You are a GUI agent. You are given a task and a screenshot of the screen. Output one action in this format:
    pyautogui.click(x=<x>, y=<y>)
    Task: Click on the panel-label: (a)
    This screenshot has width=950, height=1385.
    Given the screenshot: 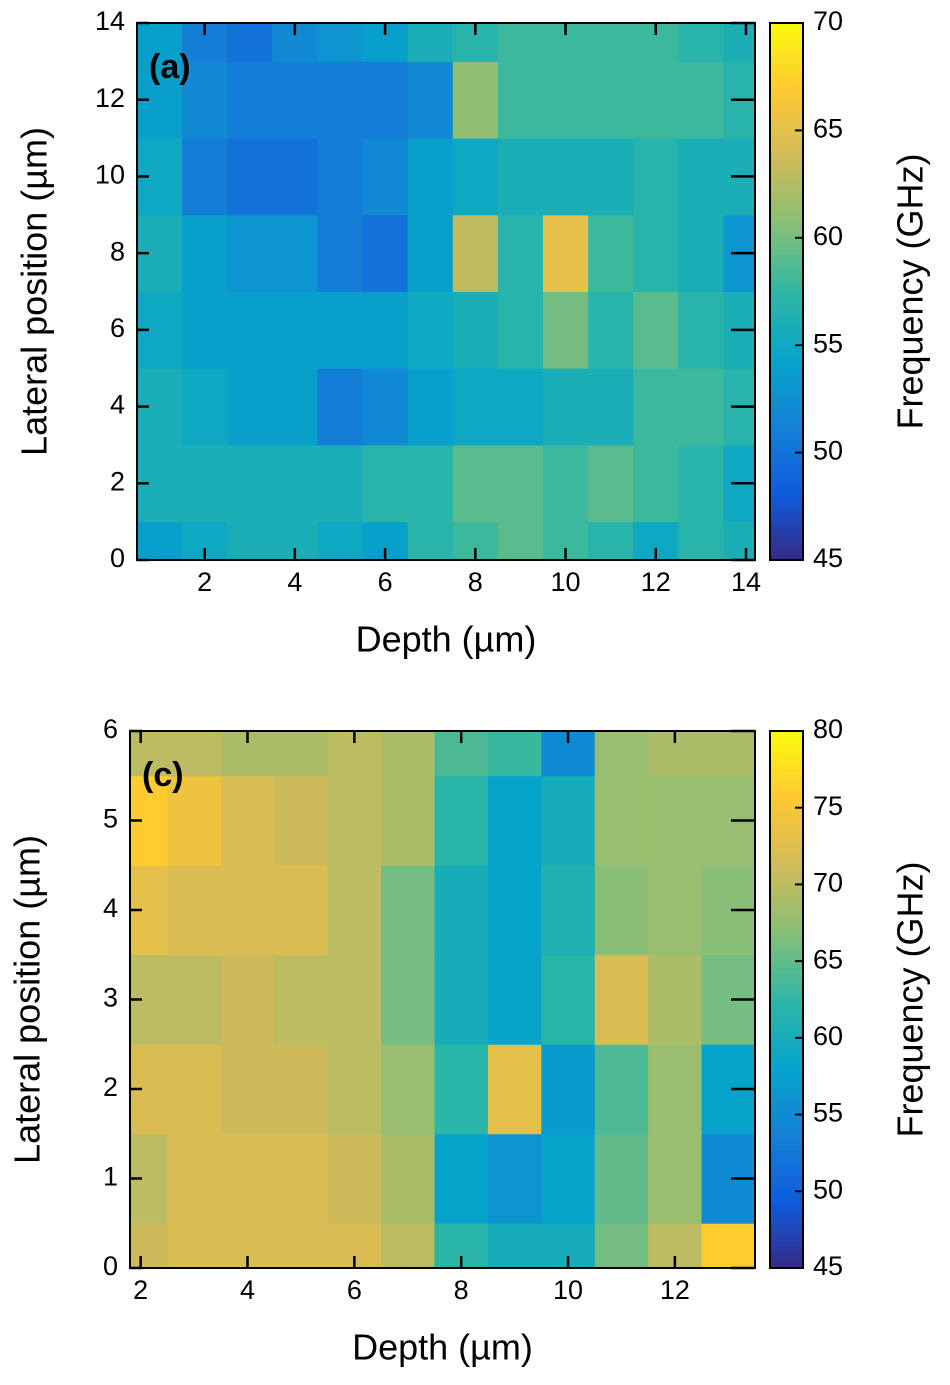 What is the action you would take?
    pyautogui.click(x=170, y=67)
    